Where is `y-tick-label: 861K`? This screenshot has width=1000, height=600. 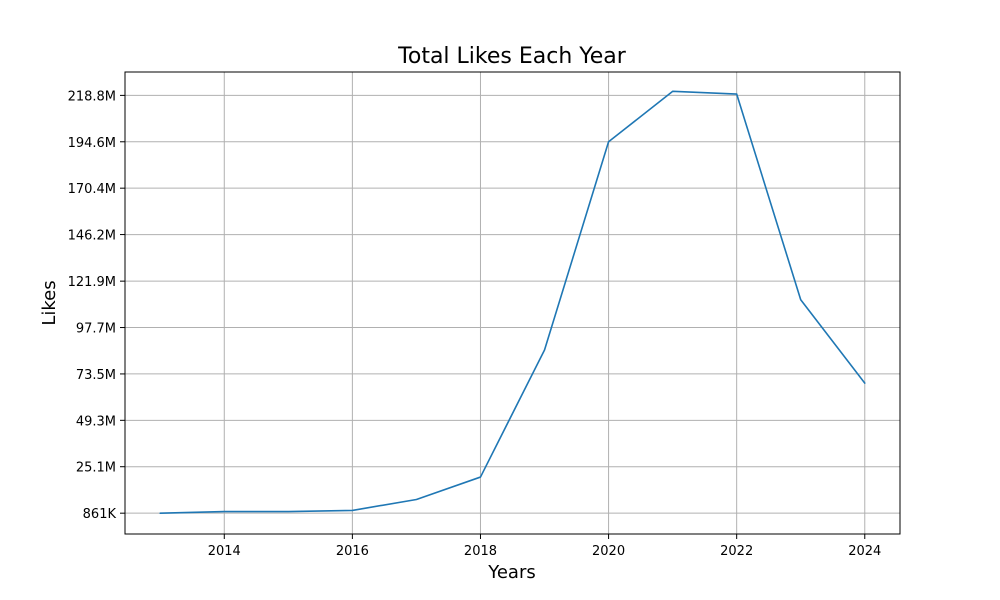
y-tick-label: 861K is located at coordinates (100, 514).